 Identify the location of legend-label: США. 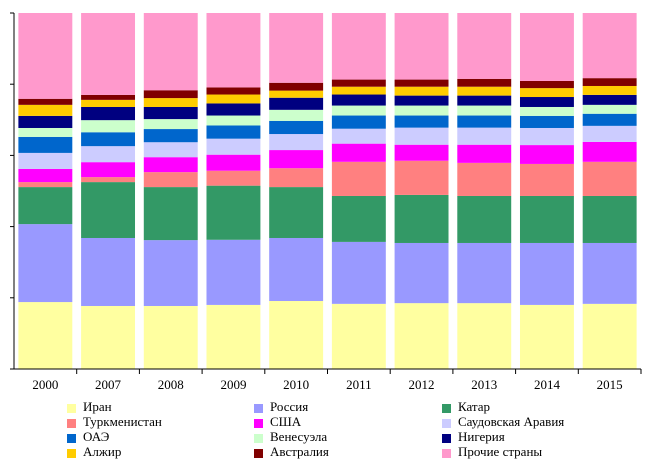
(286, 421).